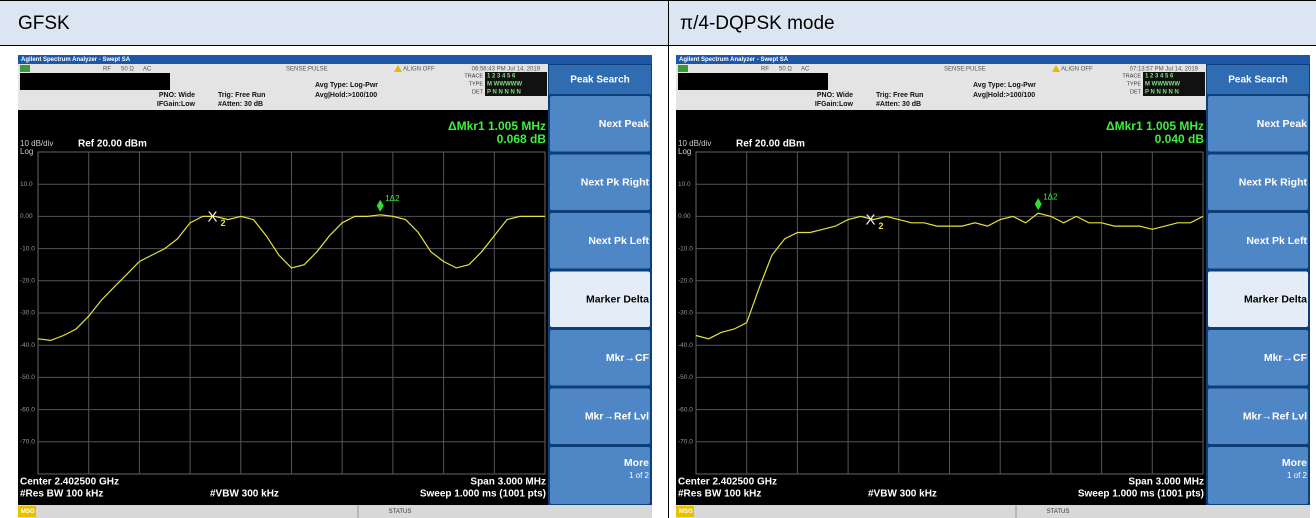 Image resolution: width=1316 pixels, height=518 pixels. What do you see at coordinates (658, 23) in the screenshot?
I see `header-row: GFSK π/4-DQPSK mode` at bounding box center [658, 23].